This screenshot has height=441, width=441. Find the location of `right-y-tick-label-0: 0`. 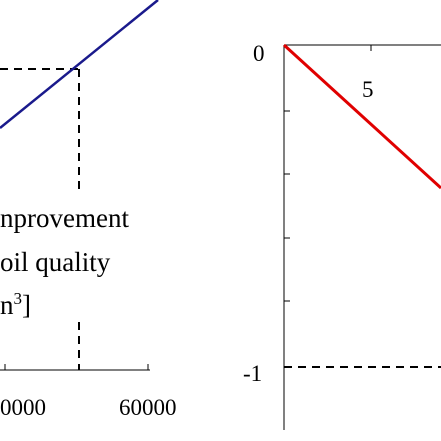

right-y-tick-label-0: 0 is located at coordinates (259, 53).